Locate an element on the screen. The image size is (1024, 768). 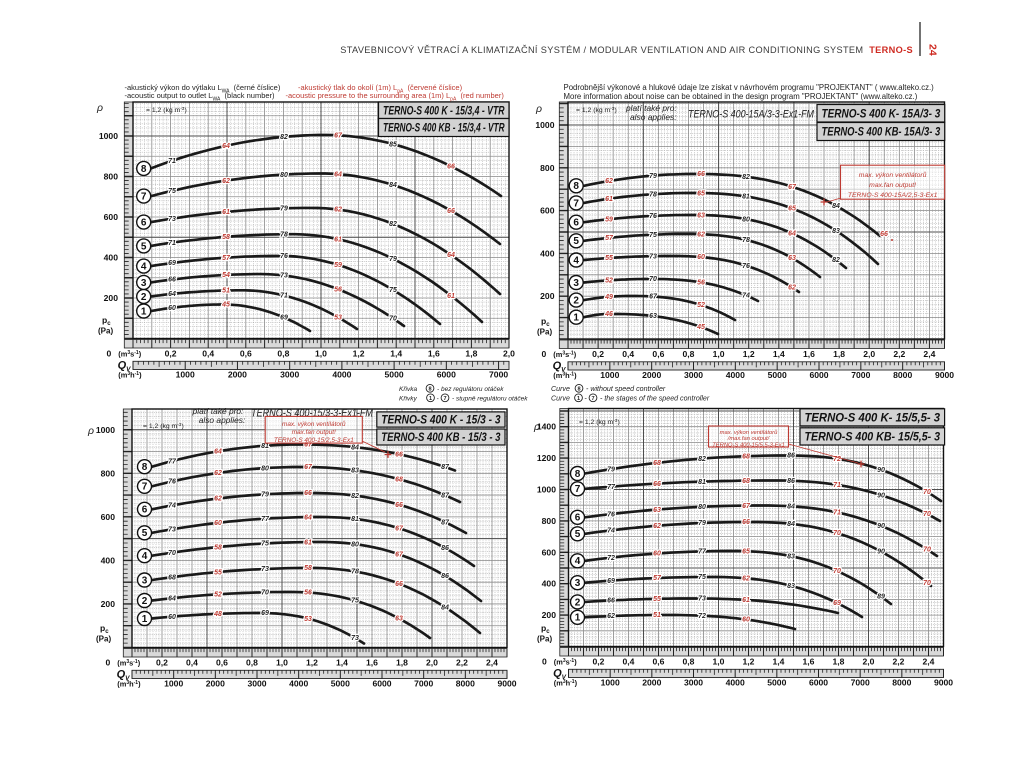
svg-text: 7 is located at coordinates (578, 489).